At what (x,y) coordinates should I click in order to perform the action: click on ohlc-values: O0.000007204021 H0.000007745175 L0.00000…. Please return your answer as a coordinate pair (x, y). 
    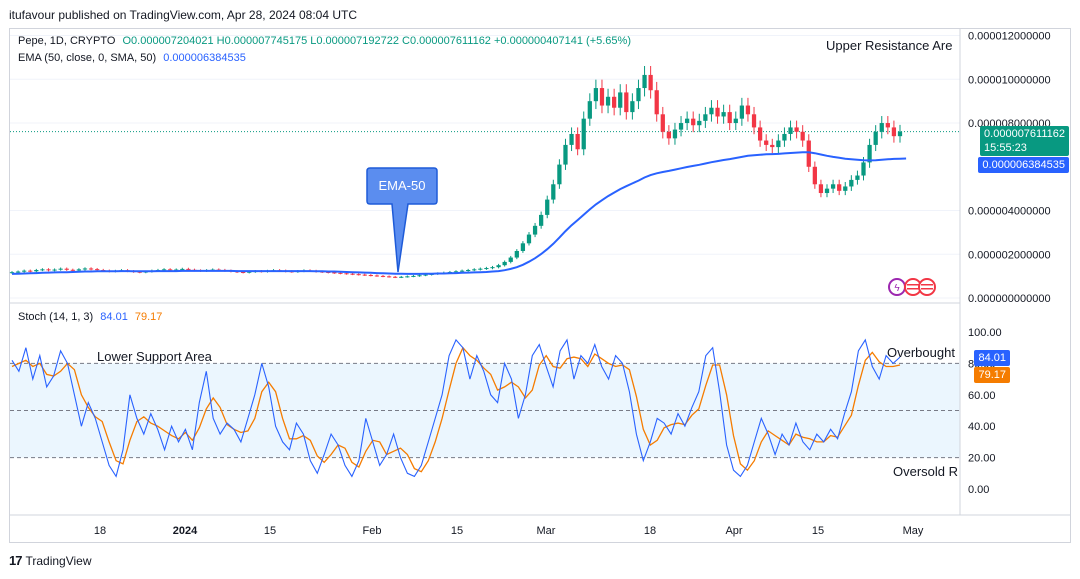
    Looking at the image, I should click on (376, 41).